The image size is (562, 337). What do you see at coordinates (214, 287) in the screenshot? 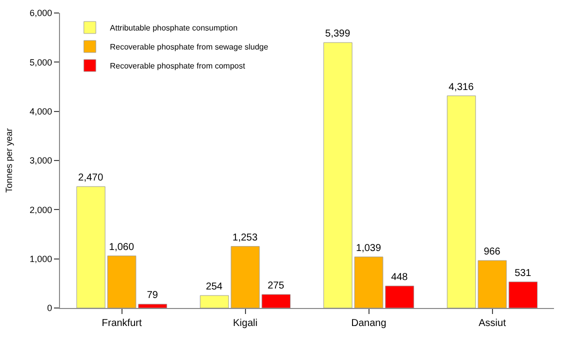
I see `data-label: 254` at bounding box center [214, 287].